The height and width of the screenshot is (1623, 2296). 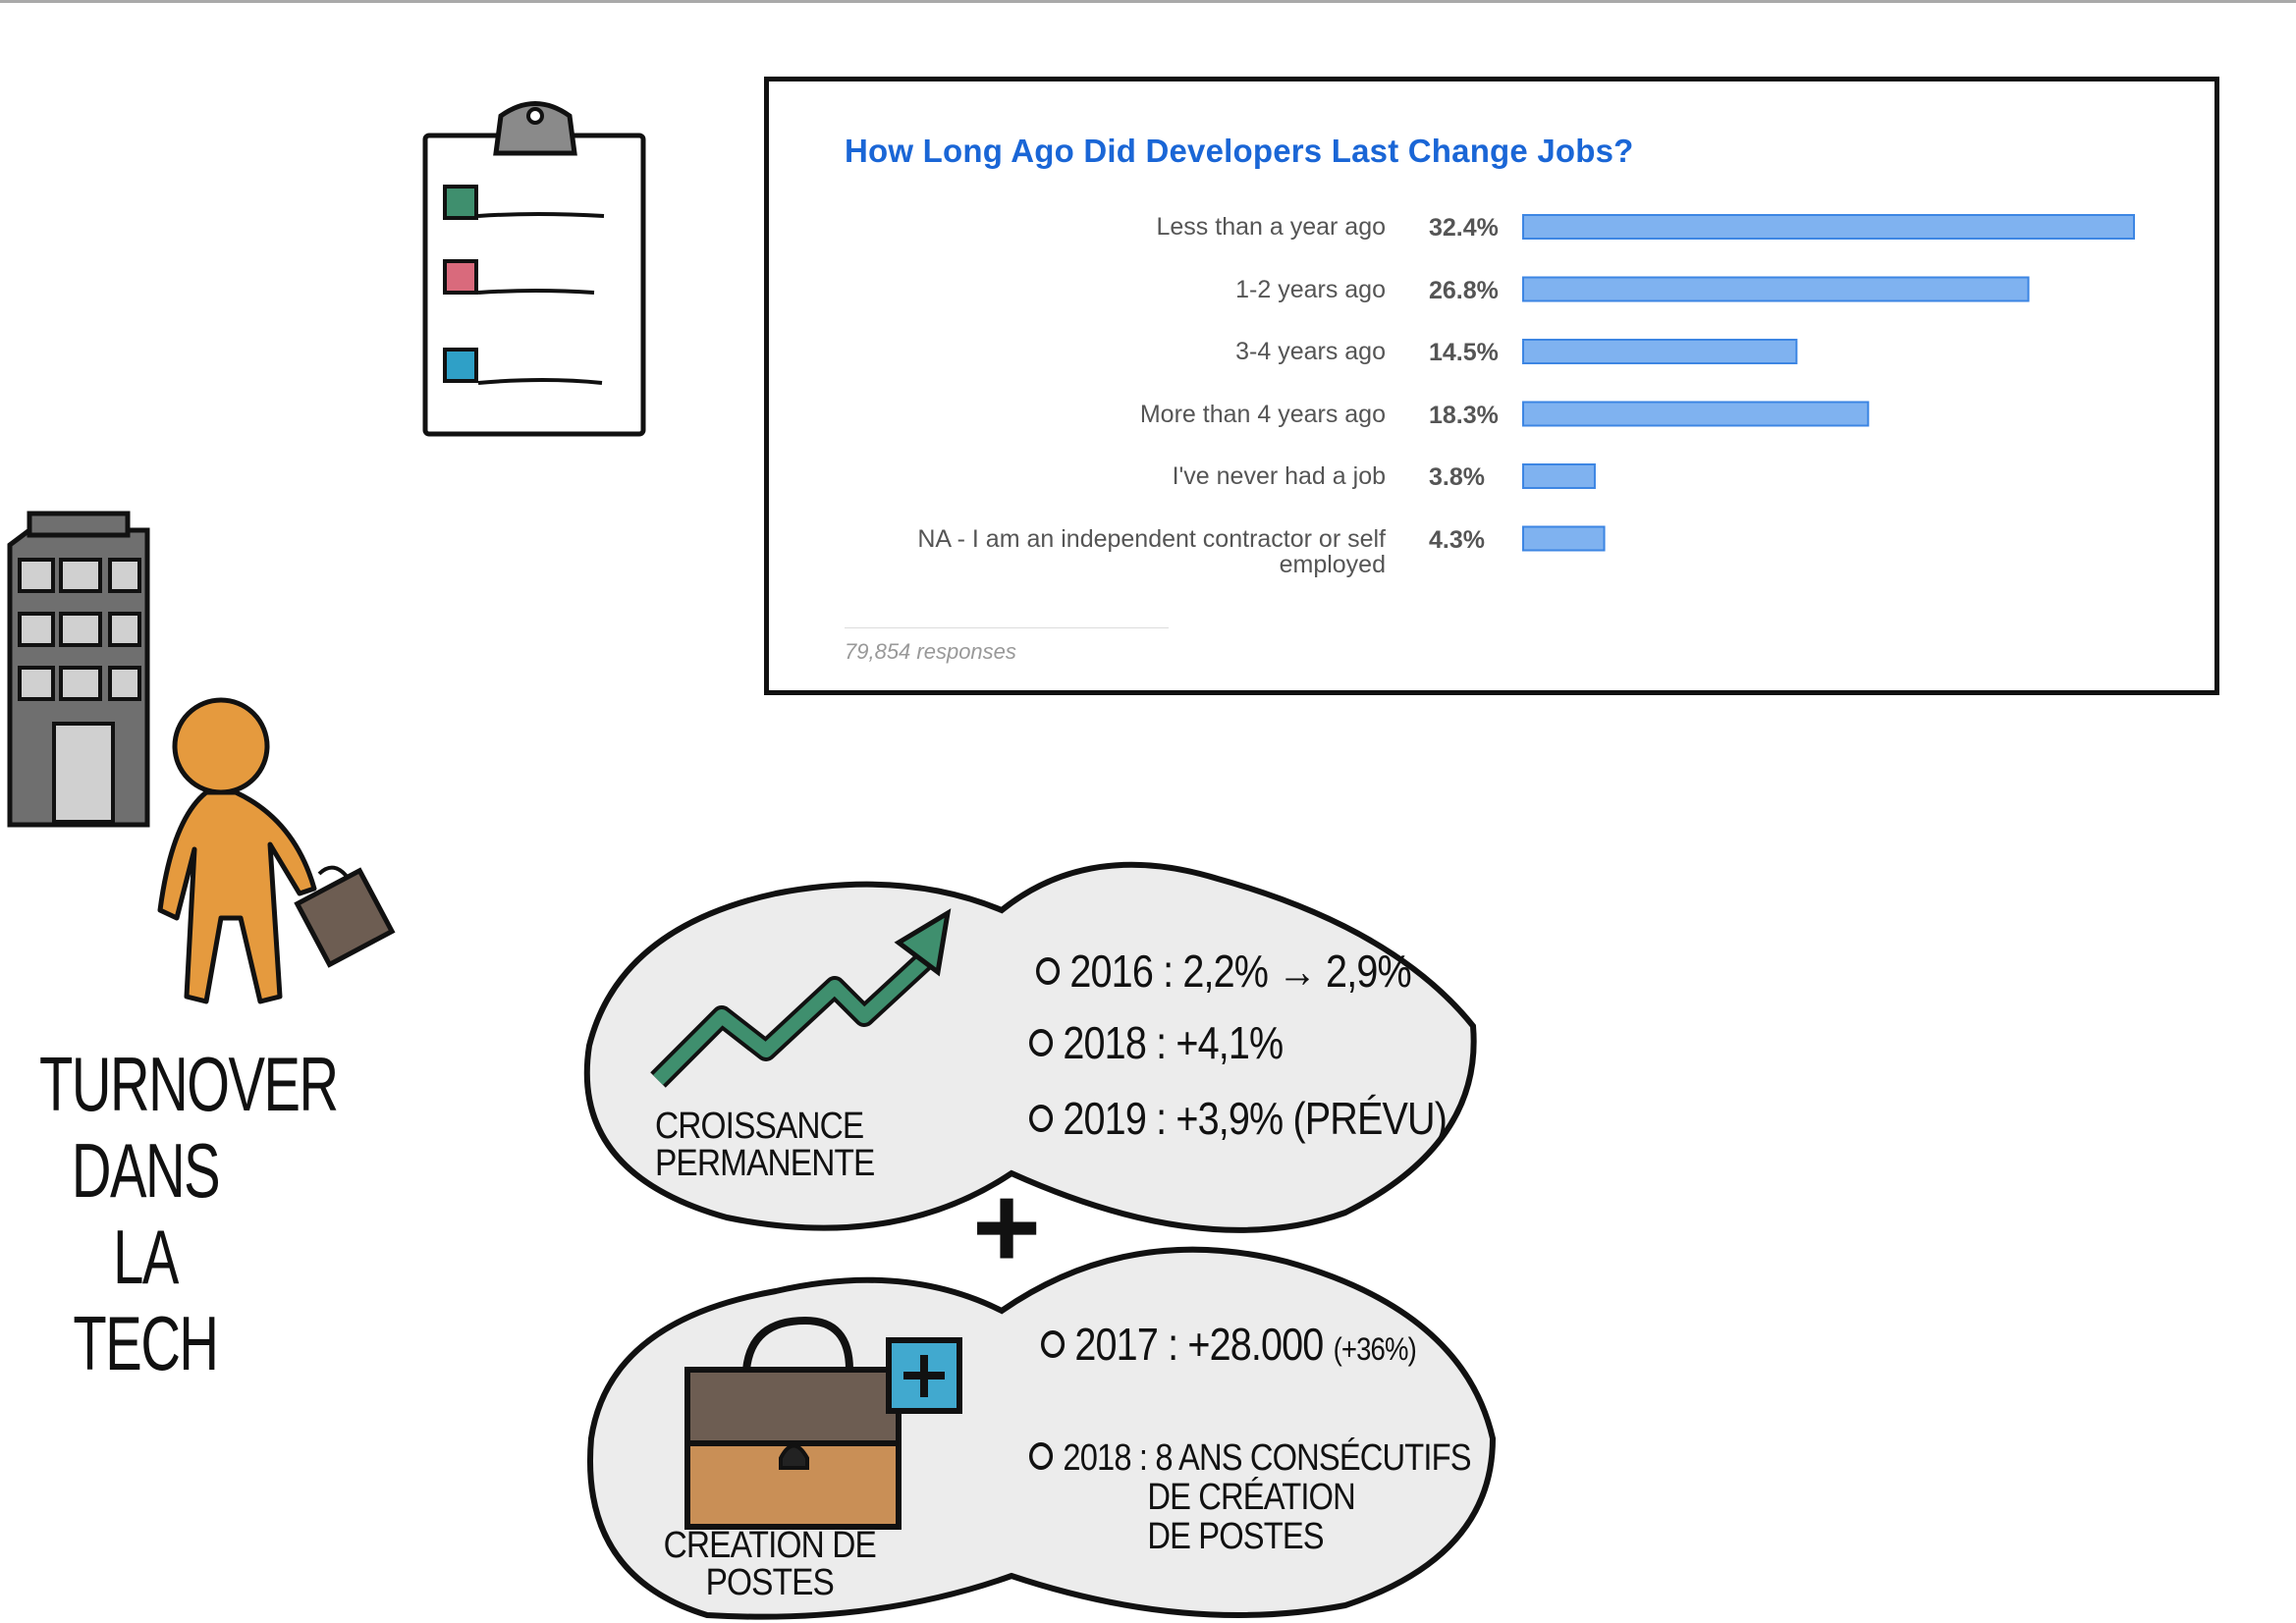 I want to click on turnover-line-2: DANS LA, so click(x=146, y=1213).